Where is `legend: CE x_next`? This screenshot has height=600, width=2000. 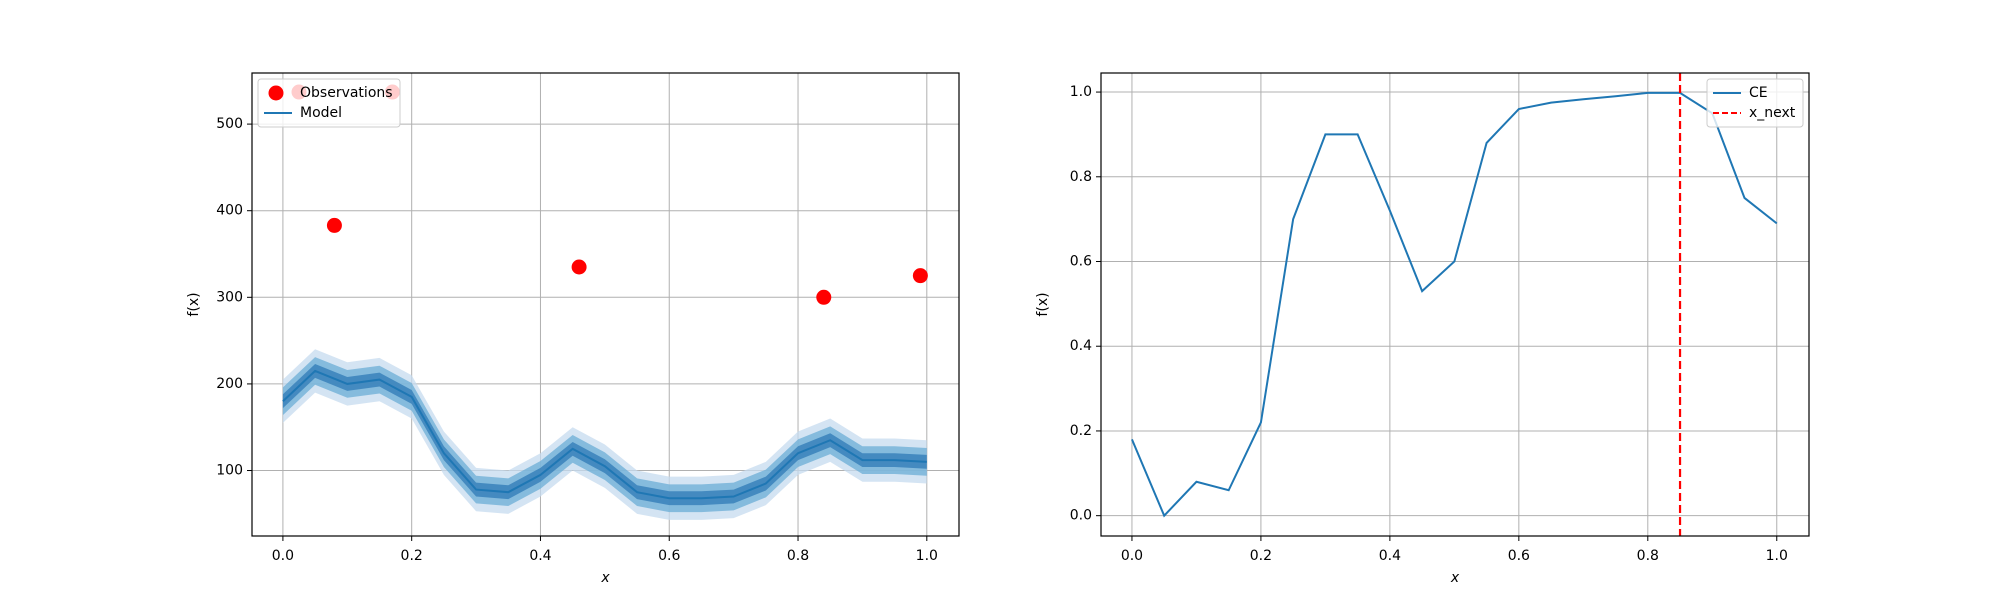
legend: CE x_next is located at coordinates (1755, 103).